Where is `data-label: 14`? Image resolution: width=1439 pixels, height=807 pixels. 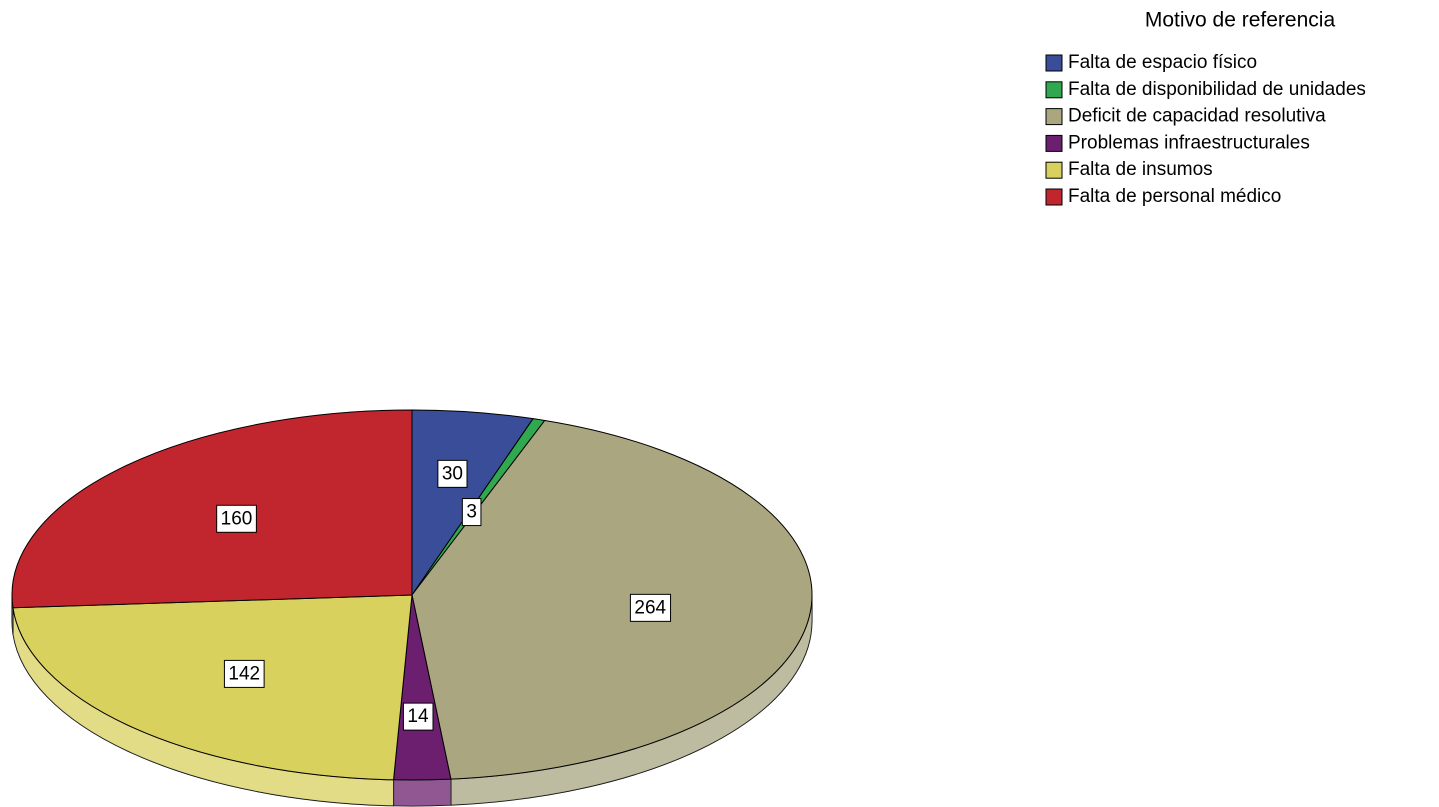
data-label: 14 is located at coordinates (418, 716).